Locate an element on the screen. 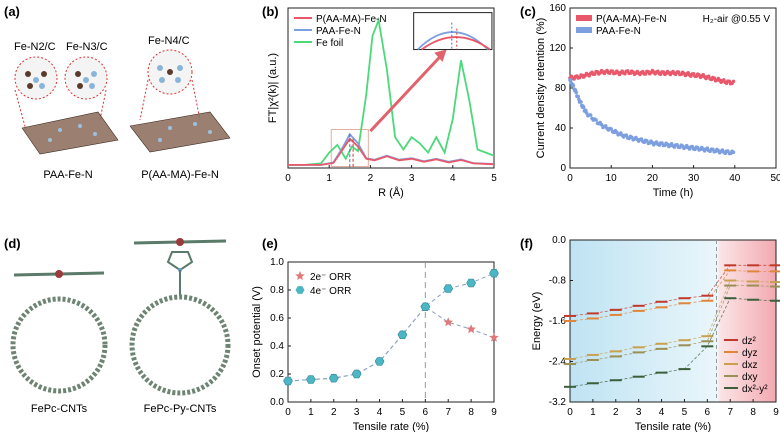 This screenshot has width=780, height=432. zoom-arrow is located at coordinates (406, 93).